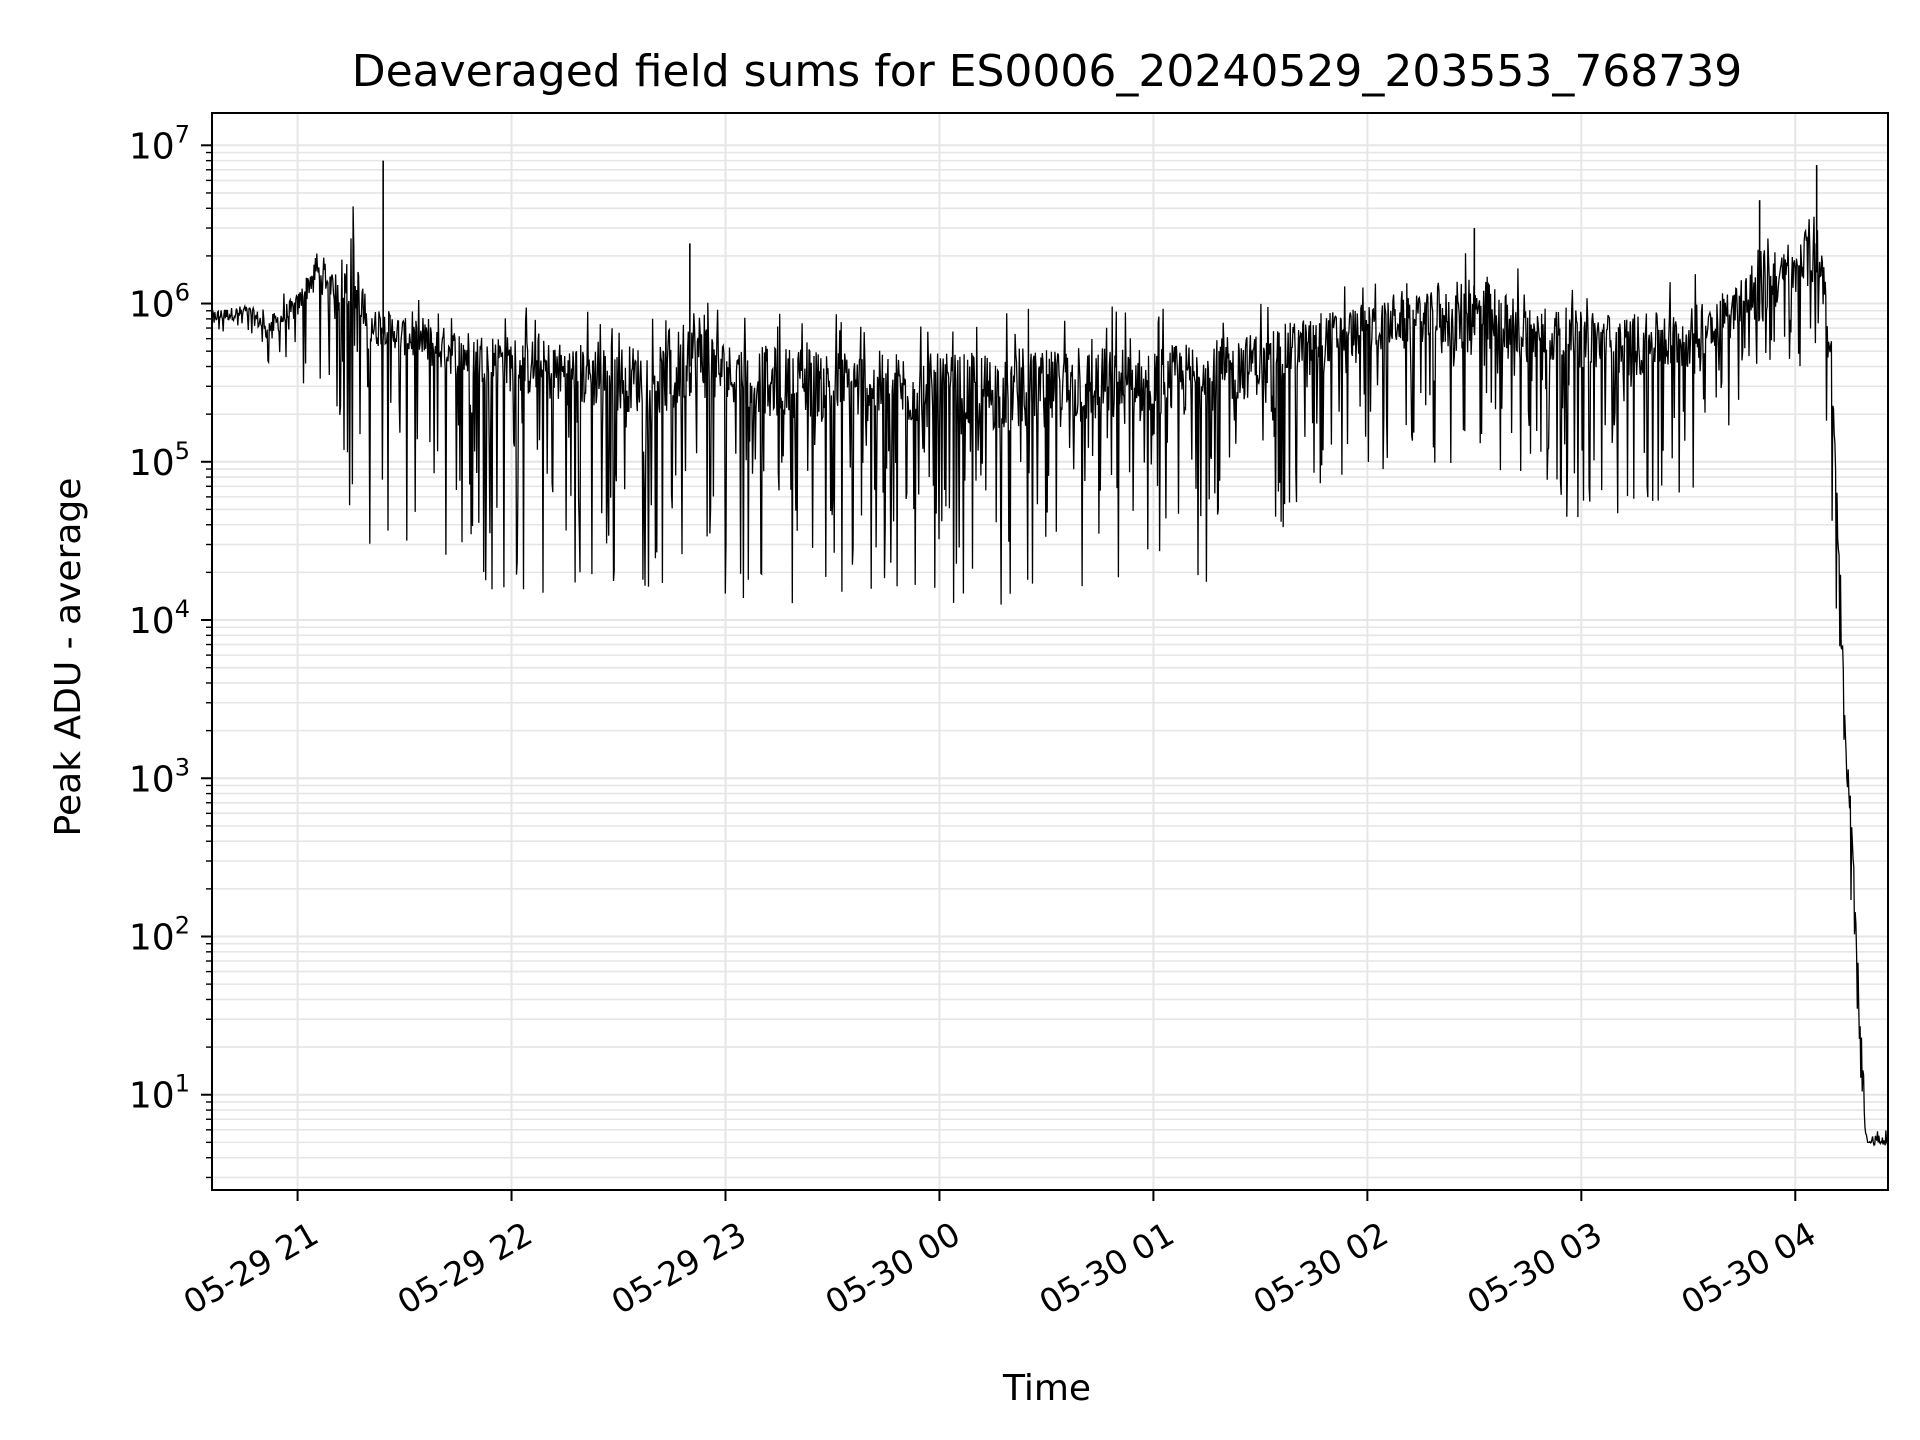  I want to click on y-tick-exponent: 2, so click(182, 925).